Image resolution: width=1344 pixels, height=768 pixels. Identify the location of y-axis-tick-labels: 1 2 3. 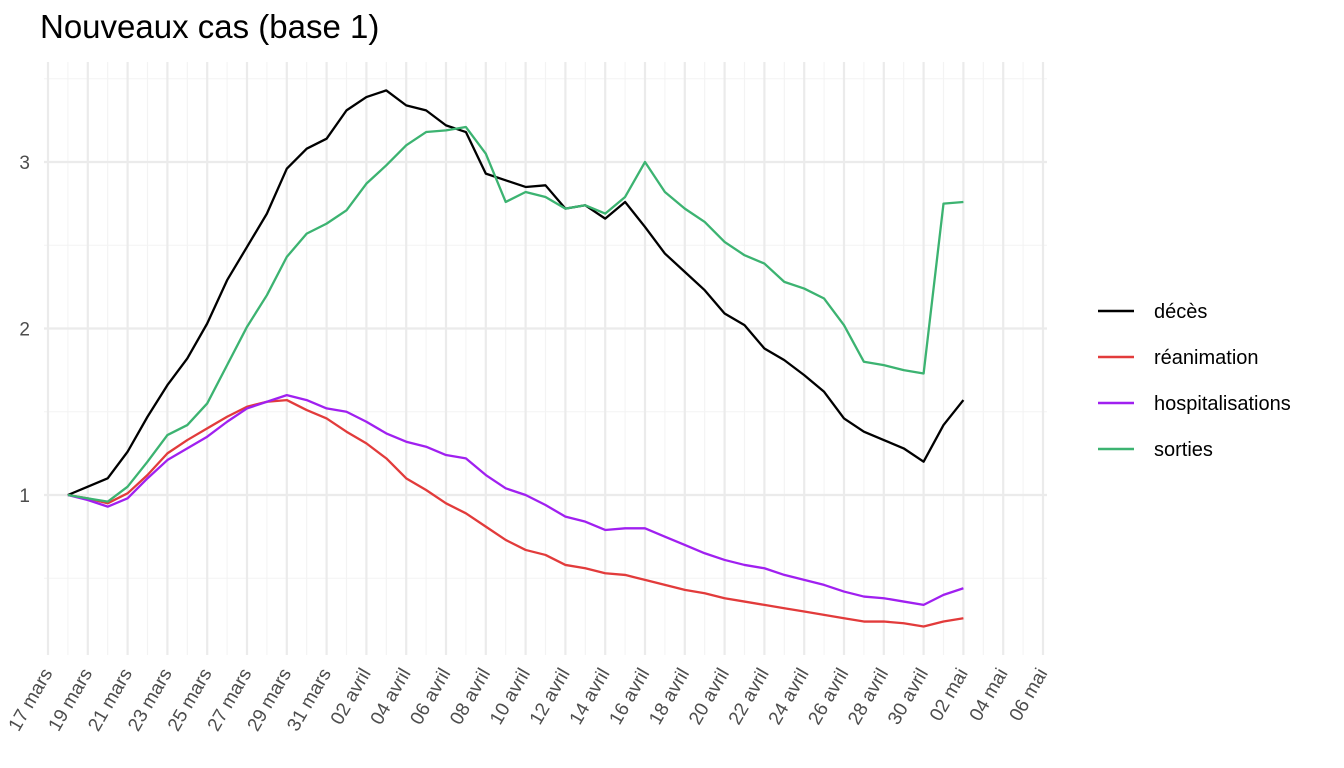
(24, 330).